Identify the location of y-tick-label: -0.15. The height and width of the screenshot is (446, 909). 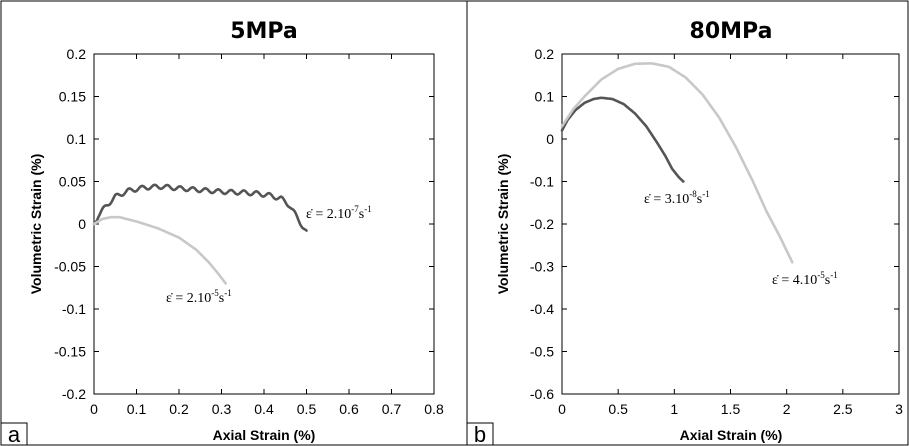
(70, 352).